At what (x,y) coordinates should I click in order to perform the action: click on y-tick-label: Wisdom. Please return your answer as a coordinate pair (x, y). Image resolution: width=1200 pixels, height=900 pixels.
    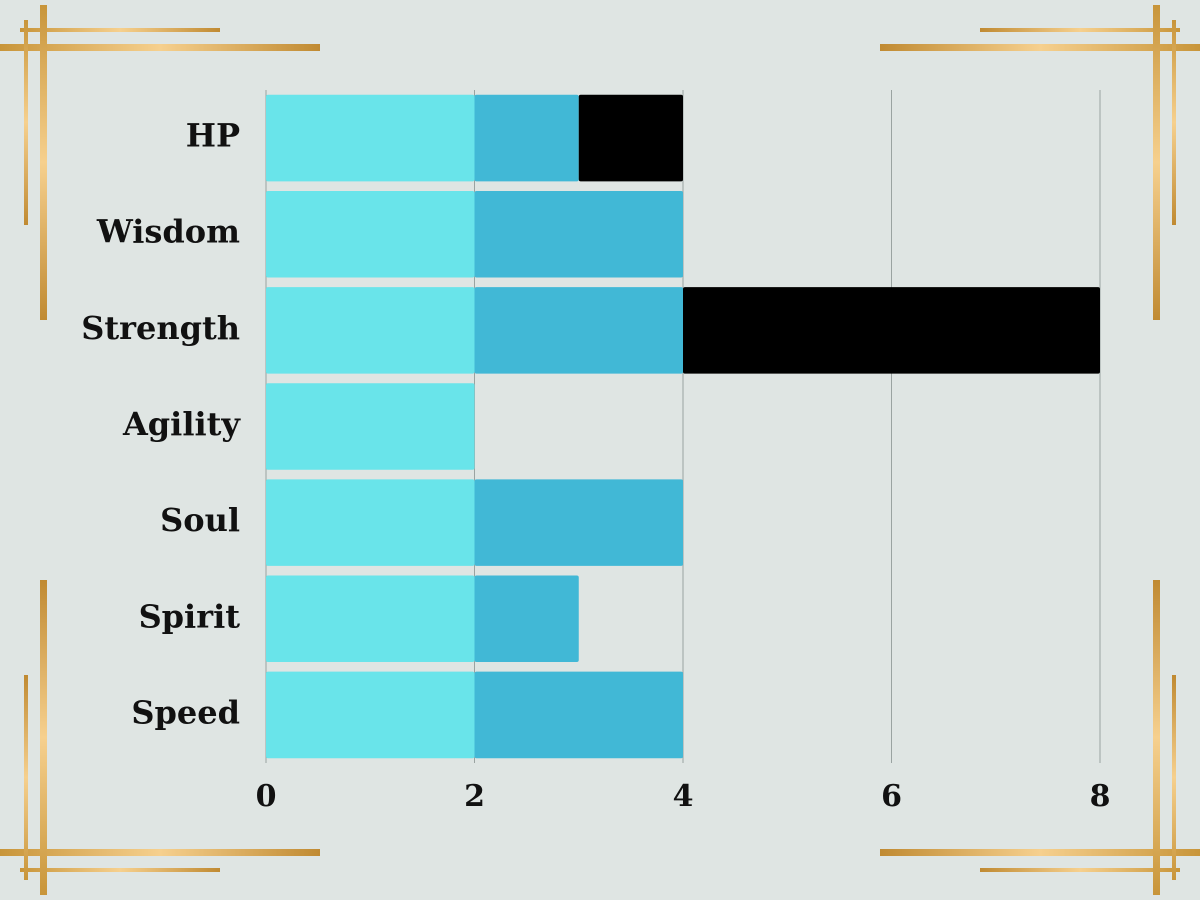
    Looking at the image, I should click on (168, 232).